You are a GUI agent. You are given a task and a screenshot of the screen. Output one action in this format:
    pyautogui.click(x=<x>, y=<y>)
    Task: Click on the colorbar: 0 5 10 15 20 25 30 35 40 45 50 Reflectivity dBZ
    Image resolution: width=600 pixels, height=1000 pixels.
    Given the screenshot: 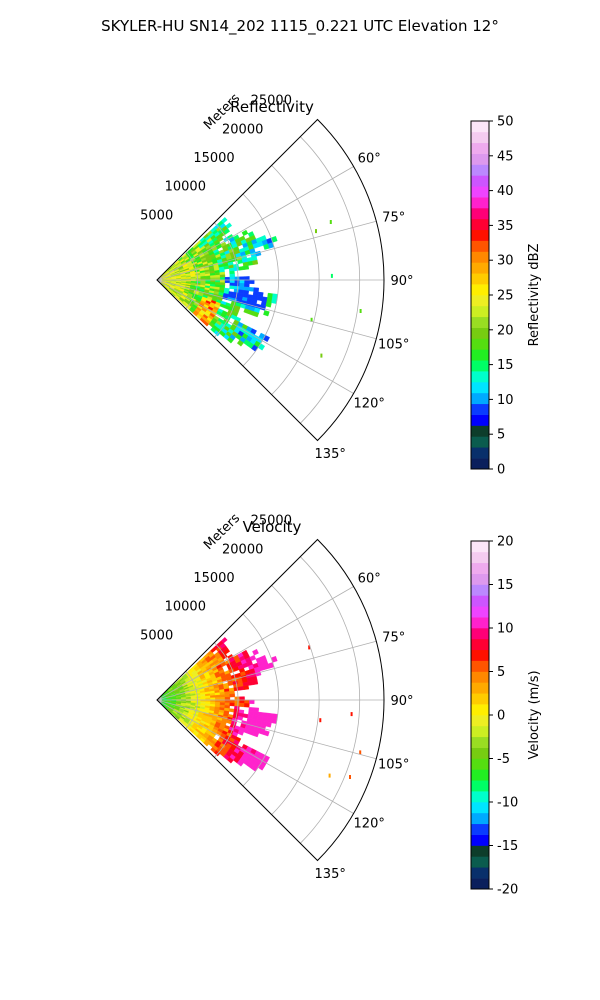 What is the action you would take?
    pyautogui.click(x=506, y=296)
    